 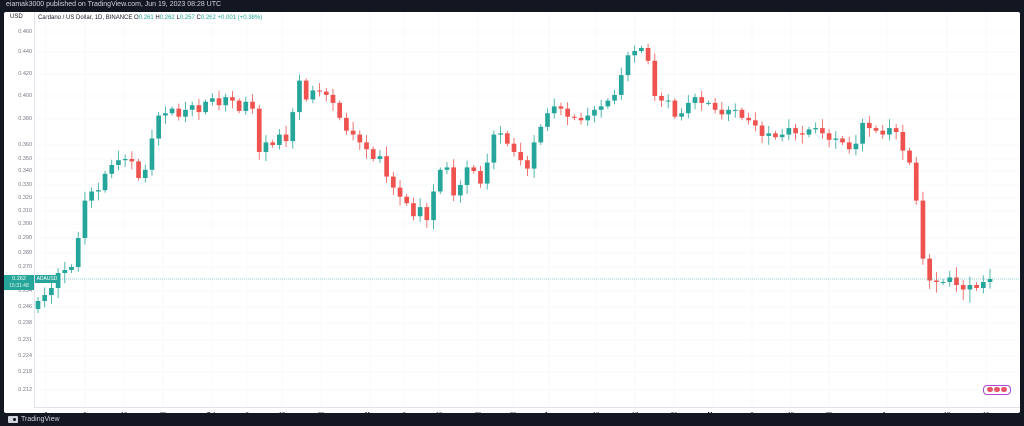 I want to click on legend-open-value: 0.261, so click(x=146, y=18).